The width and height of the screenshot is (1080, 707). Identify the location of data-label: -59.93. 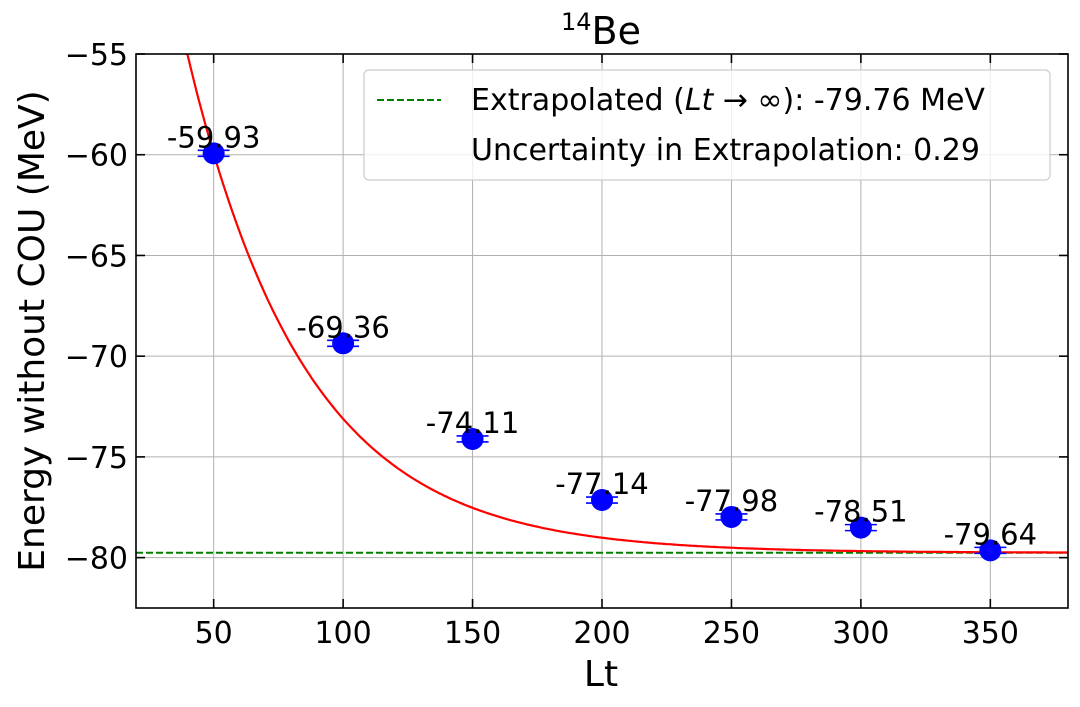
(214, 137).